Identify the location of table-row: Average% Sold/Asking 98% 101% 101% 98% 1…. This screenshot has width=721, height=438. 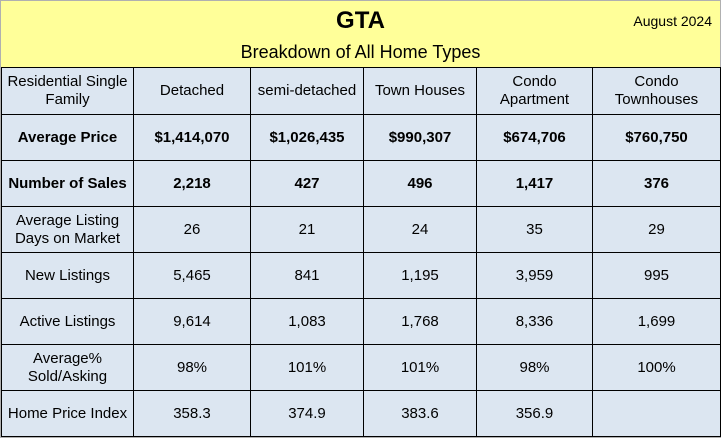
(361, 367).